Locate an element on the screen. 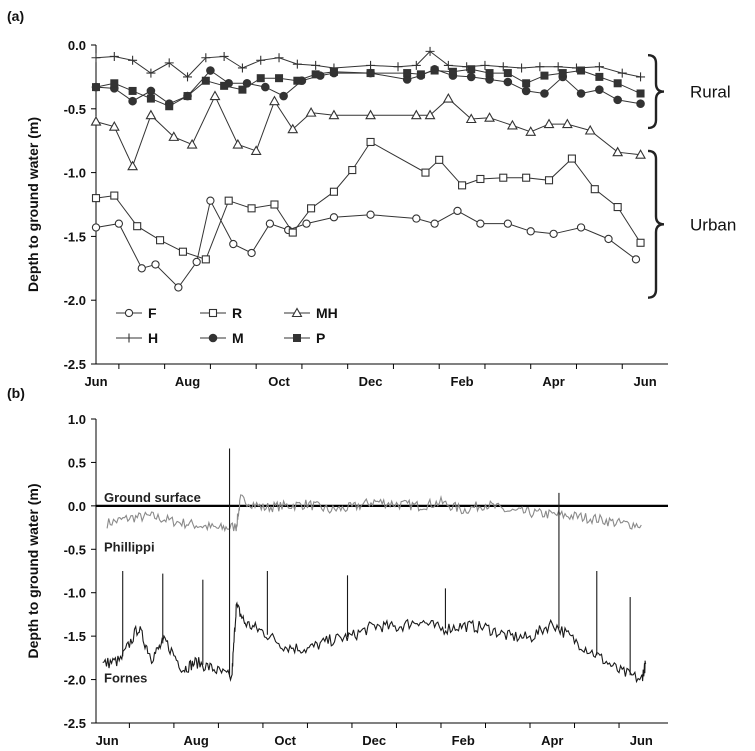 This screenshot has width=755, height=751. series-line-phillippi is located at coordinates (374, 513).